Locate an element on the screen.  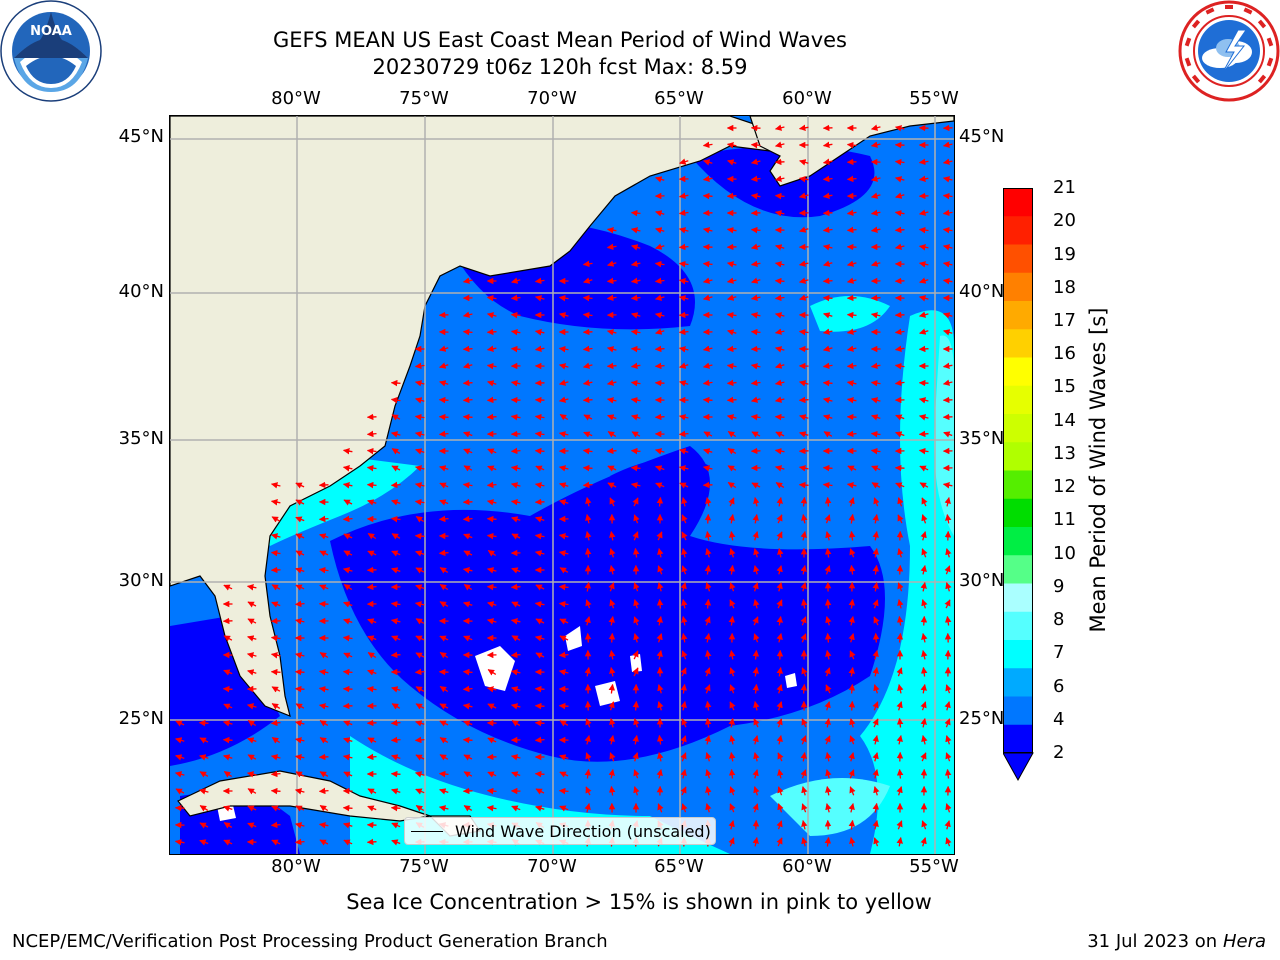
colorbar-tick-label: 17 is located at coordinates (1064, 320).